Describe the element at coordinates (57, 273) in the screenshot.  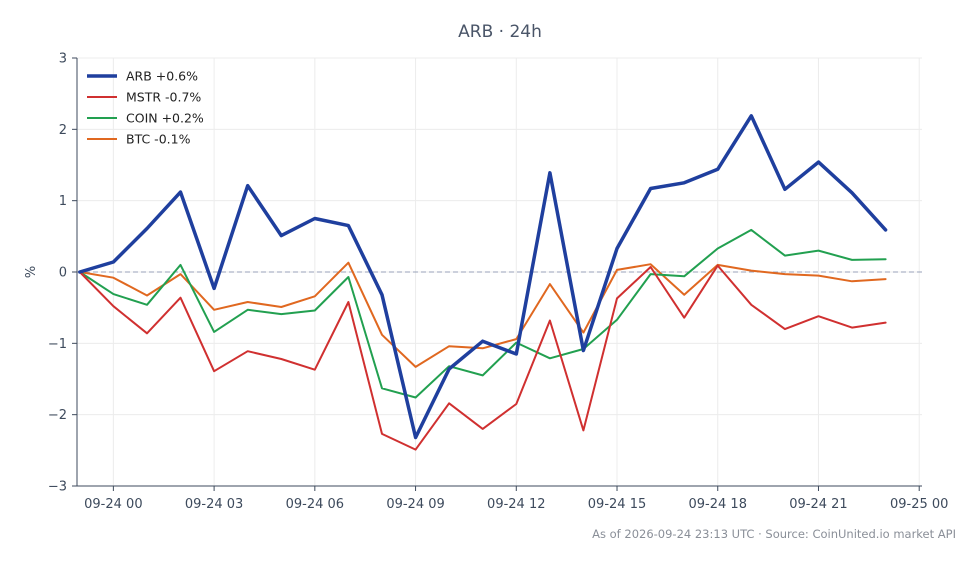
I see `y-tick-labels: −3 −2 −1 0 1 2 3` at that location.